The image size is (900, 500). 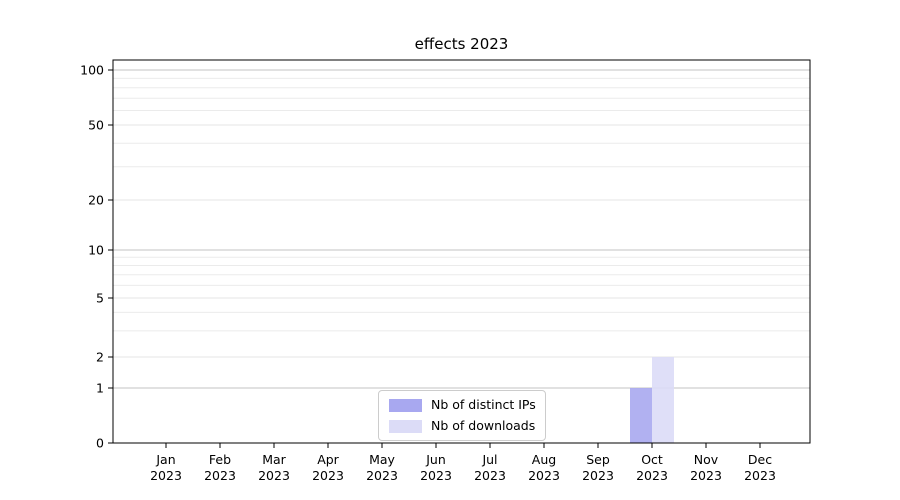 What do you see at coordinates (663, 400) in the screenshot?
I see `bar-downloads` at bounding box center [663, 400].